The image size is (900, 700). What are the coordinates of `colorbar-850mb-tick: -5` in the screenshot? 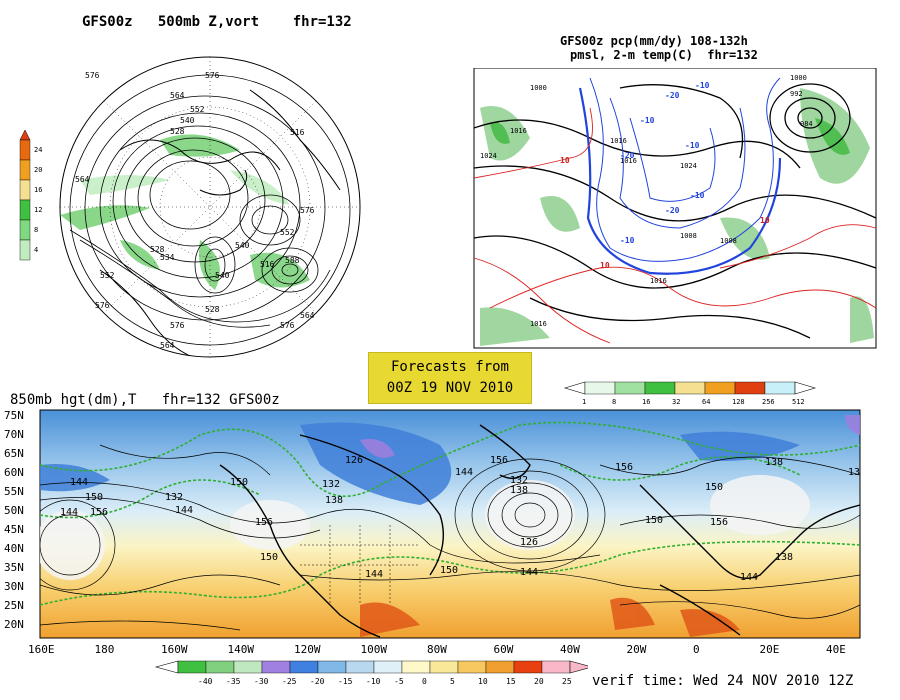 It's located at (399, 681).